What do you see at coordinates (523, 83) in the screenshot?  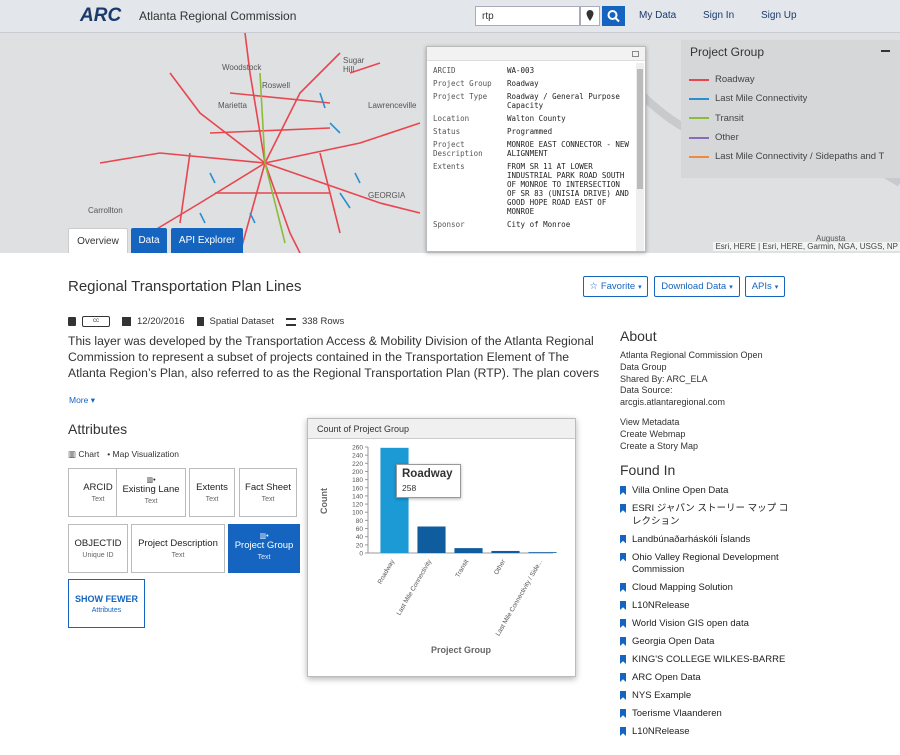 I see `field-value: Roadway` at bounding box center [523, 83].